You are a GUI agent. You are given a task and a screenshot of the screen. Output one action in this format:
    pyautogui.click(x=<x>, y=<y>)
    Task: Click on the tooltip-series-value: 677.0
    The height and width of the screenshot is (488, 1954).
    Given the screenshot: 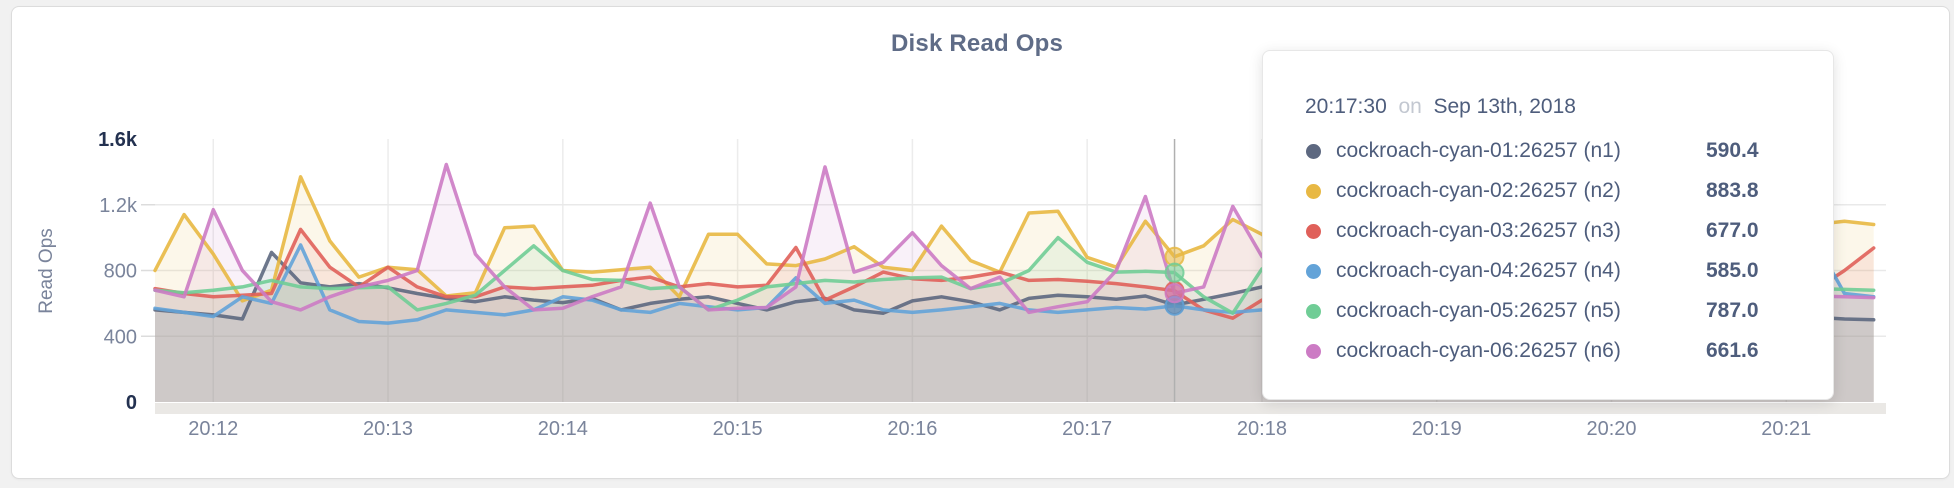 What is the action you would take?
    pyautogui.click(x=1732, y=230)
    